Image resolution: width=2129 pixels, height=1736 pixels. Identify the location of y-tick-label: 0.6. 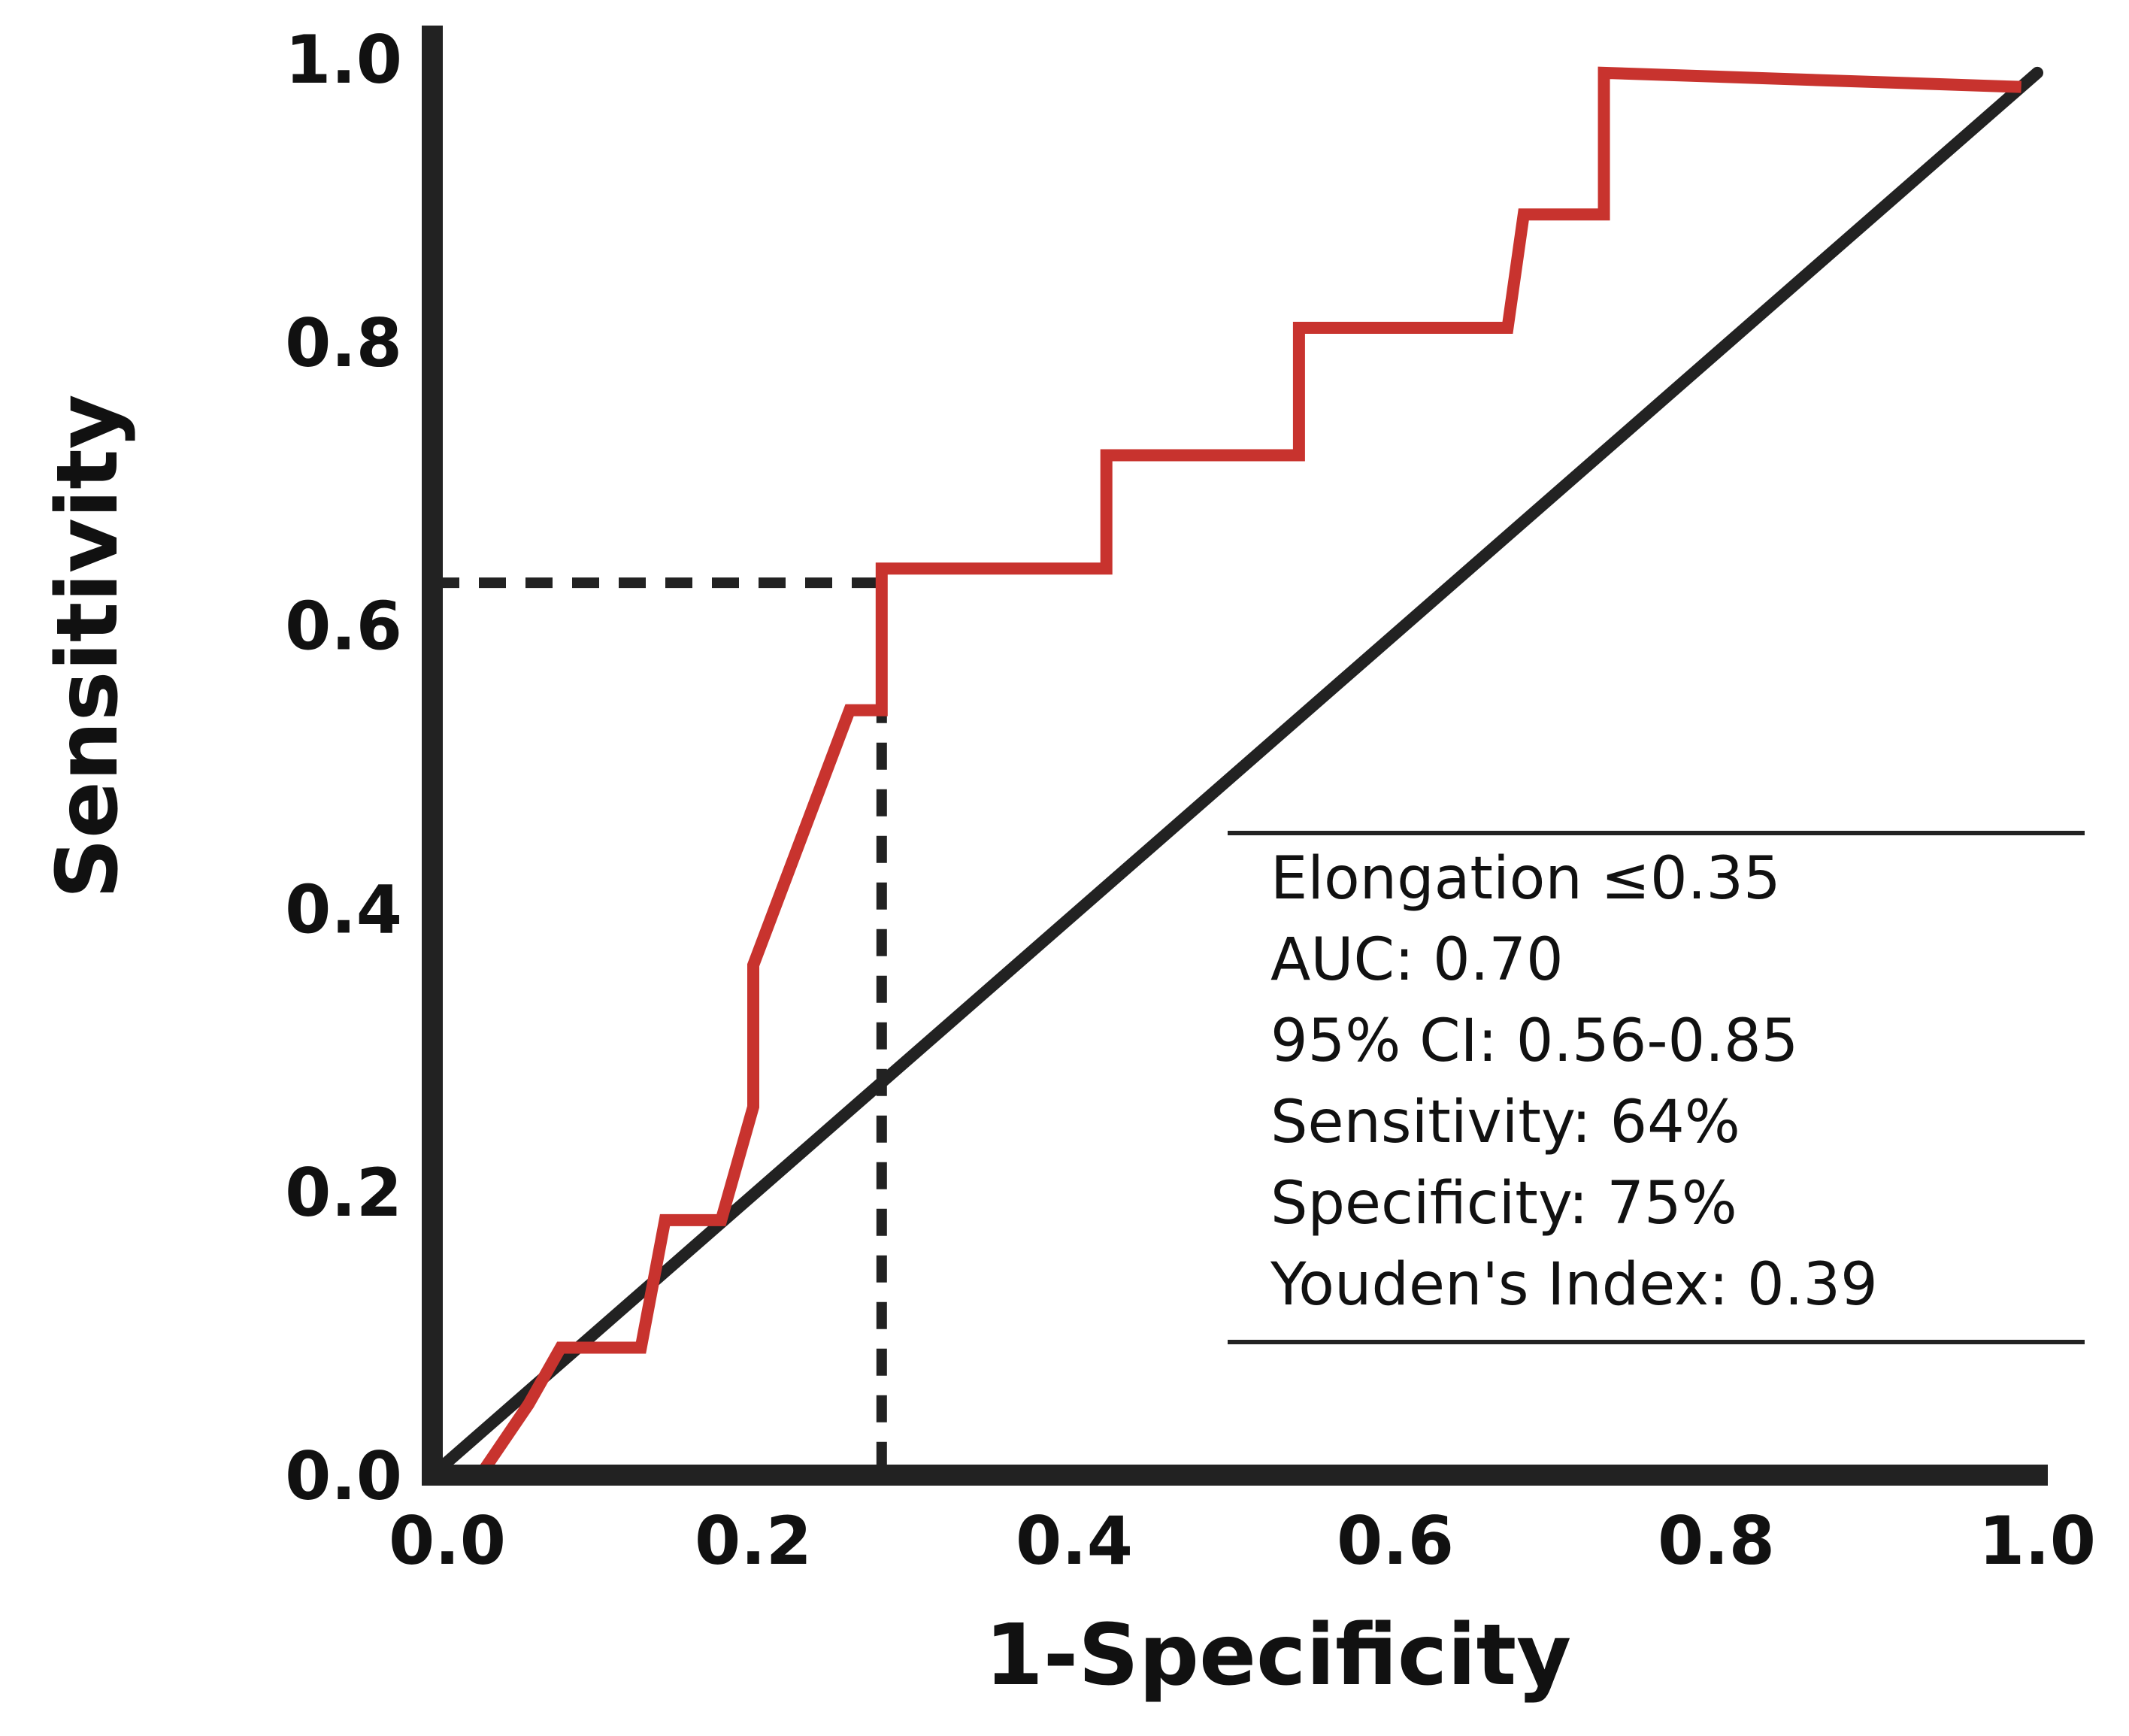
(343, 627).